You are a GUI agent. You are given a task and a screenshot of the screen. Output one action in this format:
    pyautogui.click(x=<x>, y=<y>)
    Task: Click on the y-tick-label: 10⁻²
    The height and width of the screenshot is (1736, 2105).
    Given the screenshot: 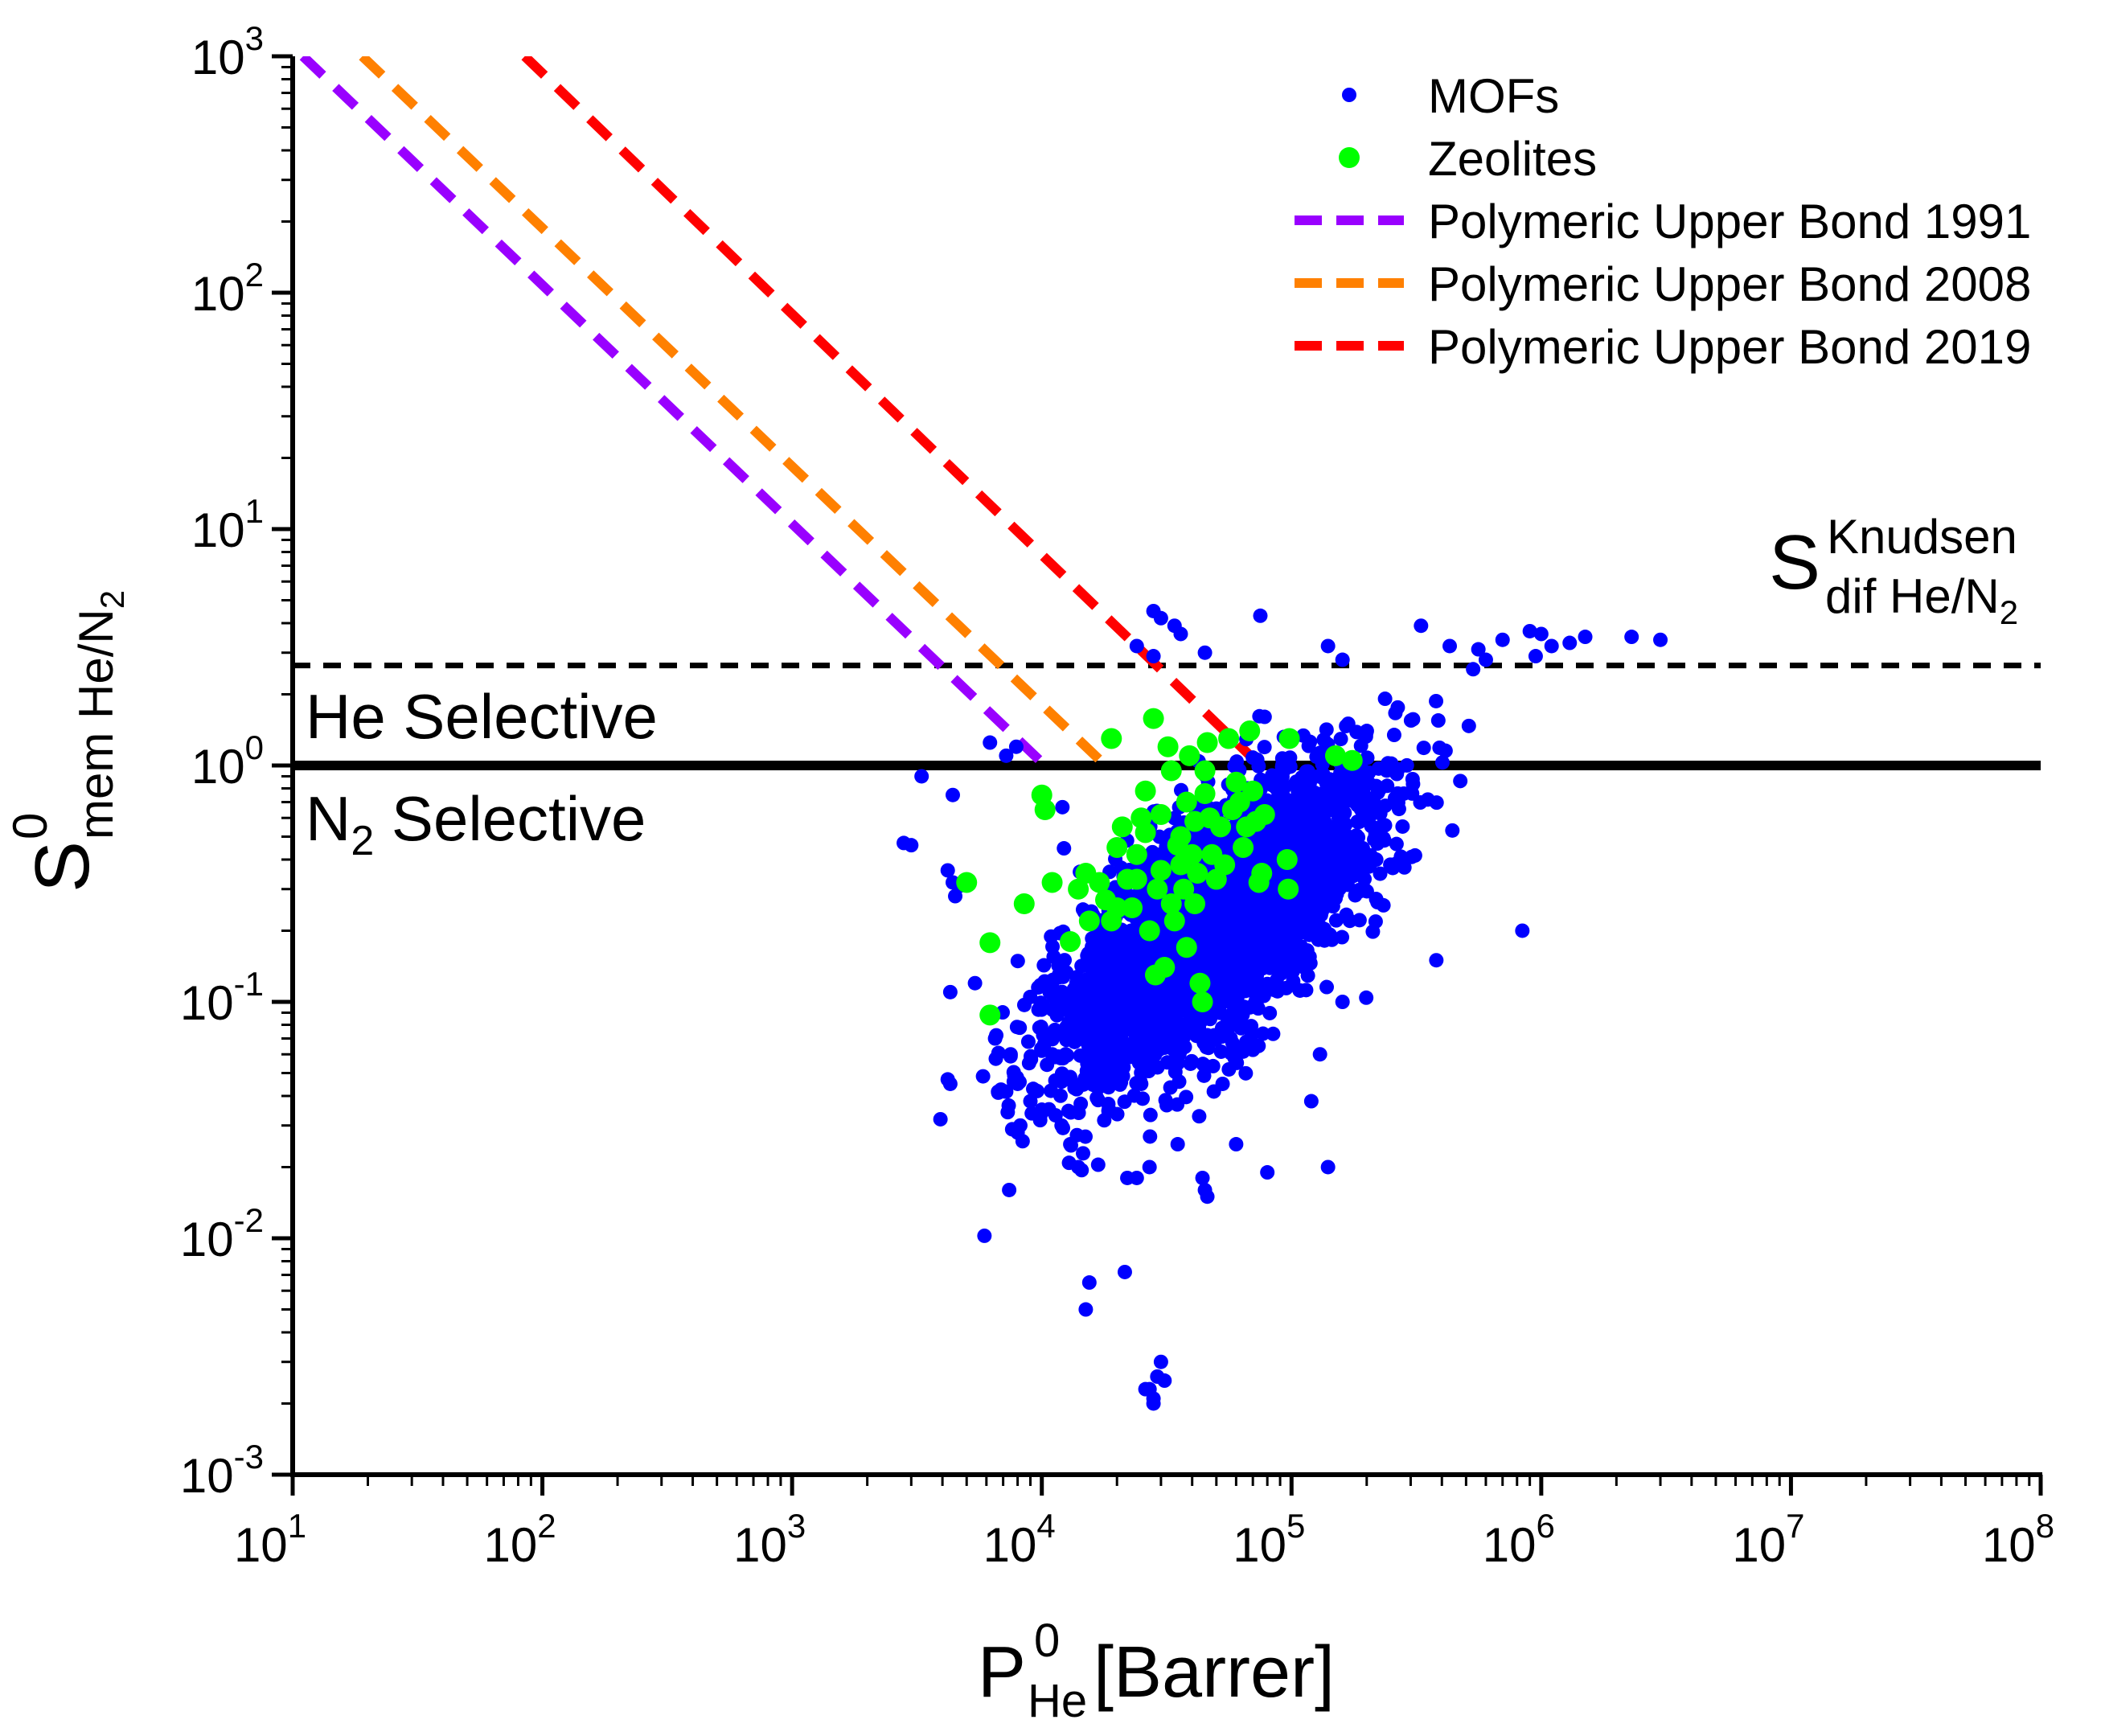 What is the action you would take?
    pyautogui.click(x=222, y=1233)
    